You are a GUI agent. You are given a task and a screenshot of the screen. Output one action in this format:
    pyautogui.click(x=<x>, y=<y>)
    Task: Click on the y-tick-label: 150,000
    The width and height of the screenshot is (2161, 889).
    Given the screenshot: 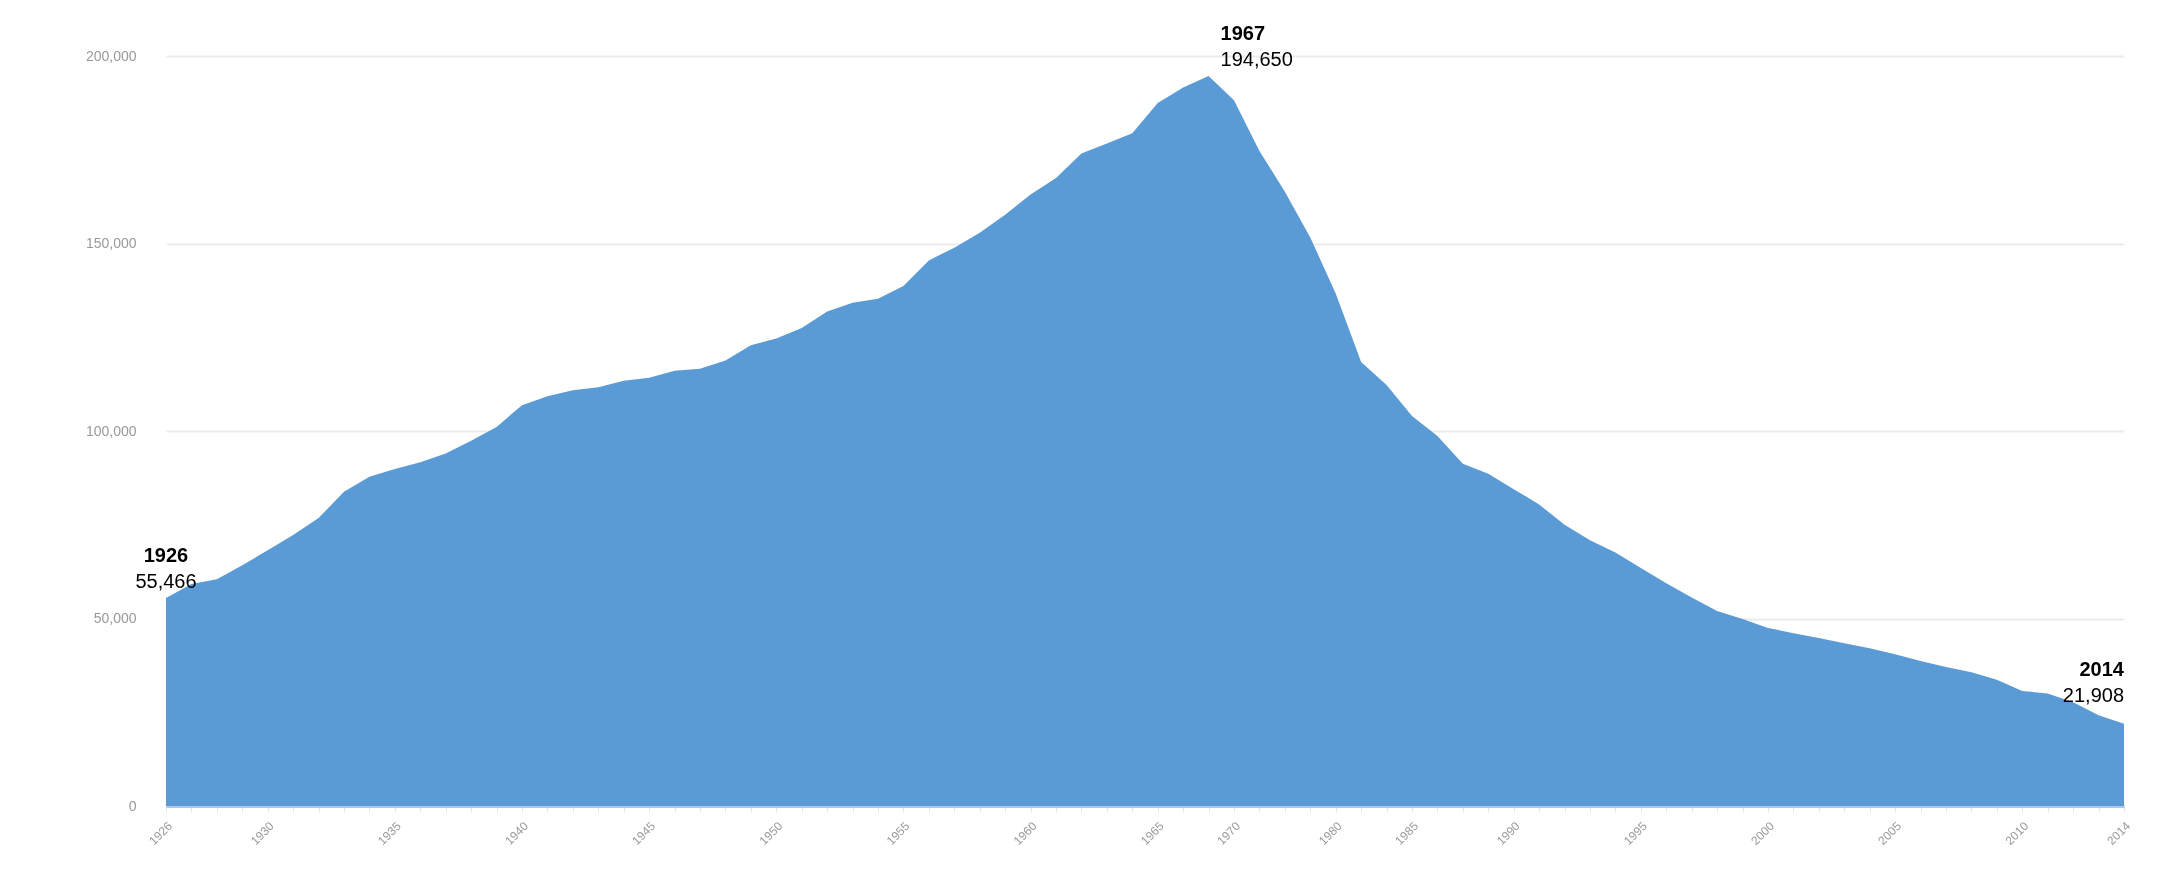 What is the action you would take?
    pyautogui.click(x=111, y=243)
    